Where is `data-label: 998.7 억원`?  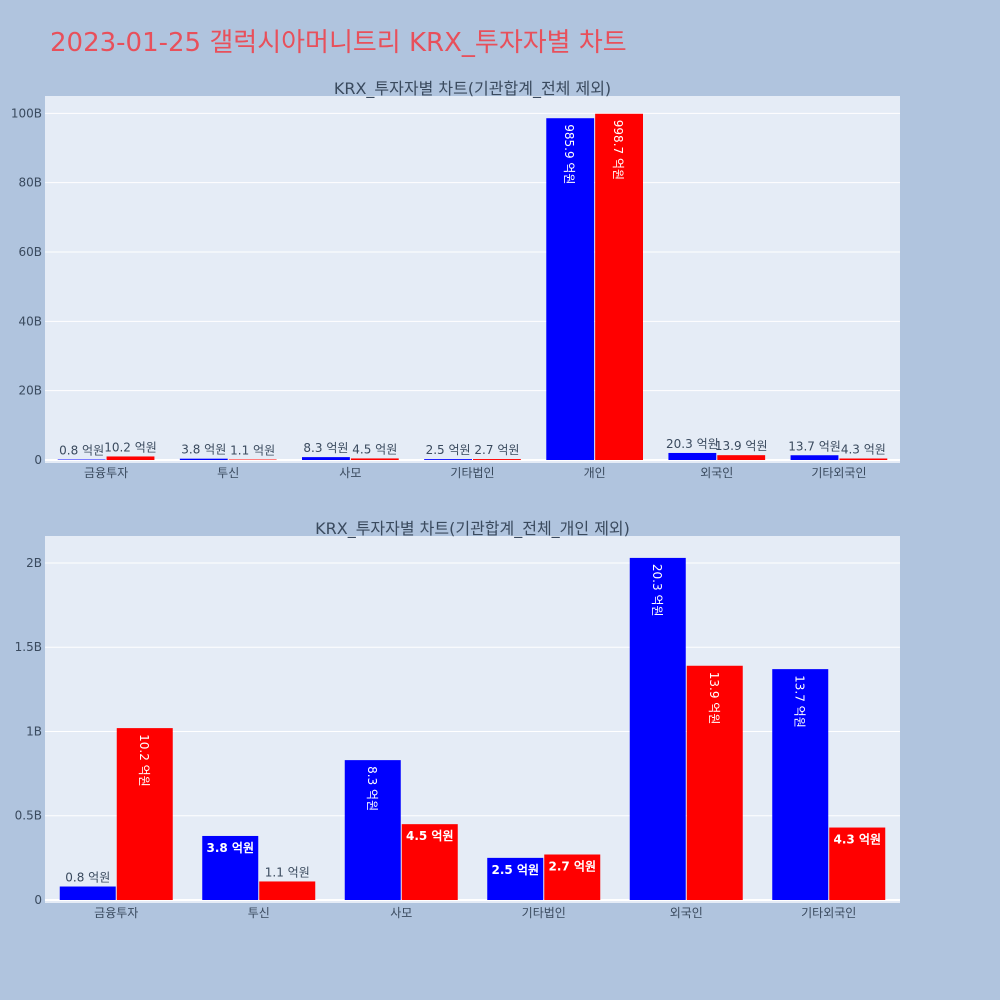 data-label: 998.7 억원 is located at coordinates (618, 150).